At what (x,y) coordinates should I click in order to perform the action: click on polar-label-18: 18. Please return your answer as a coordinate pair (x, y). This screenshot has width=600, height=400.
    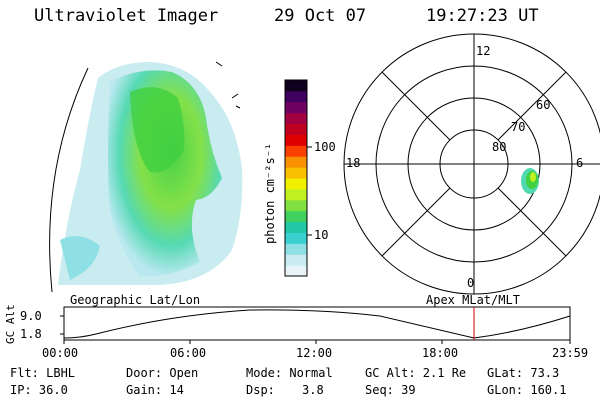
    Looking at the image, I should click on (353, 163).